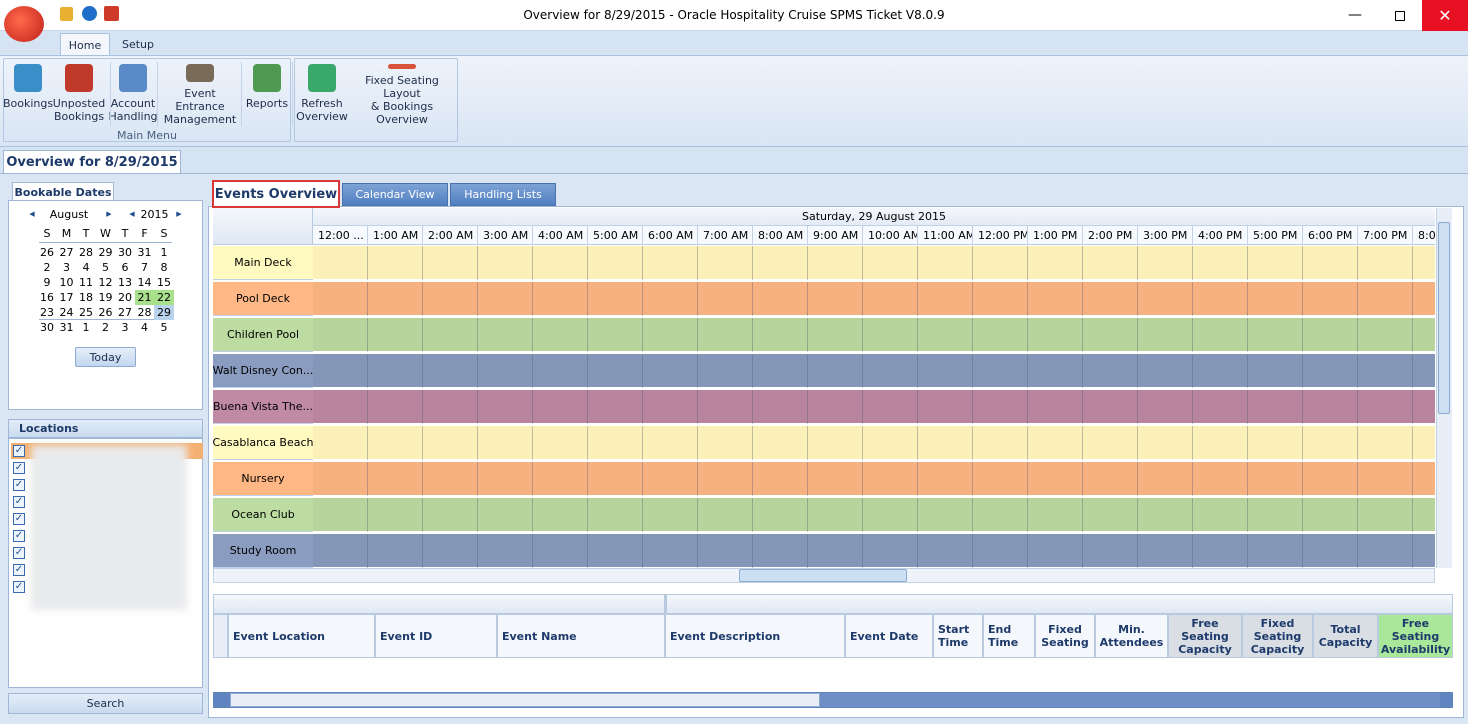  What do you see at coordinates (92, 162) in the screenshot?
I see `page-tab: Overview for 8/29/2015` at bounding box center [92, 162].